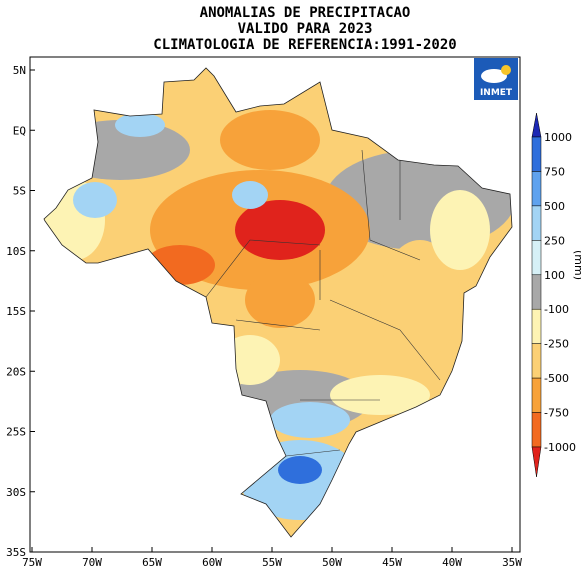 The image size is (581, 573). I want to click on lon-tick-label: 45W, so click(392, 562).